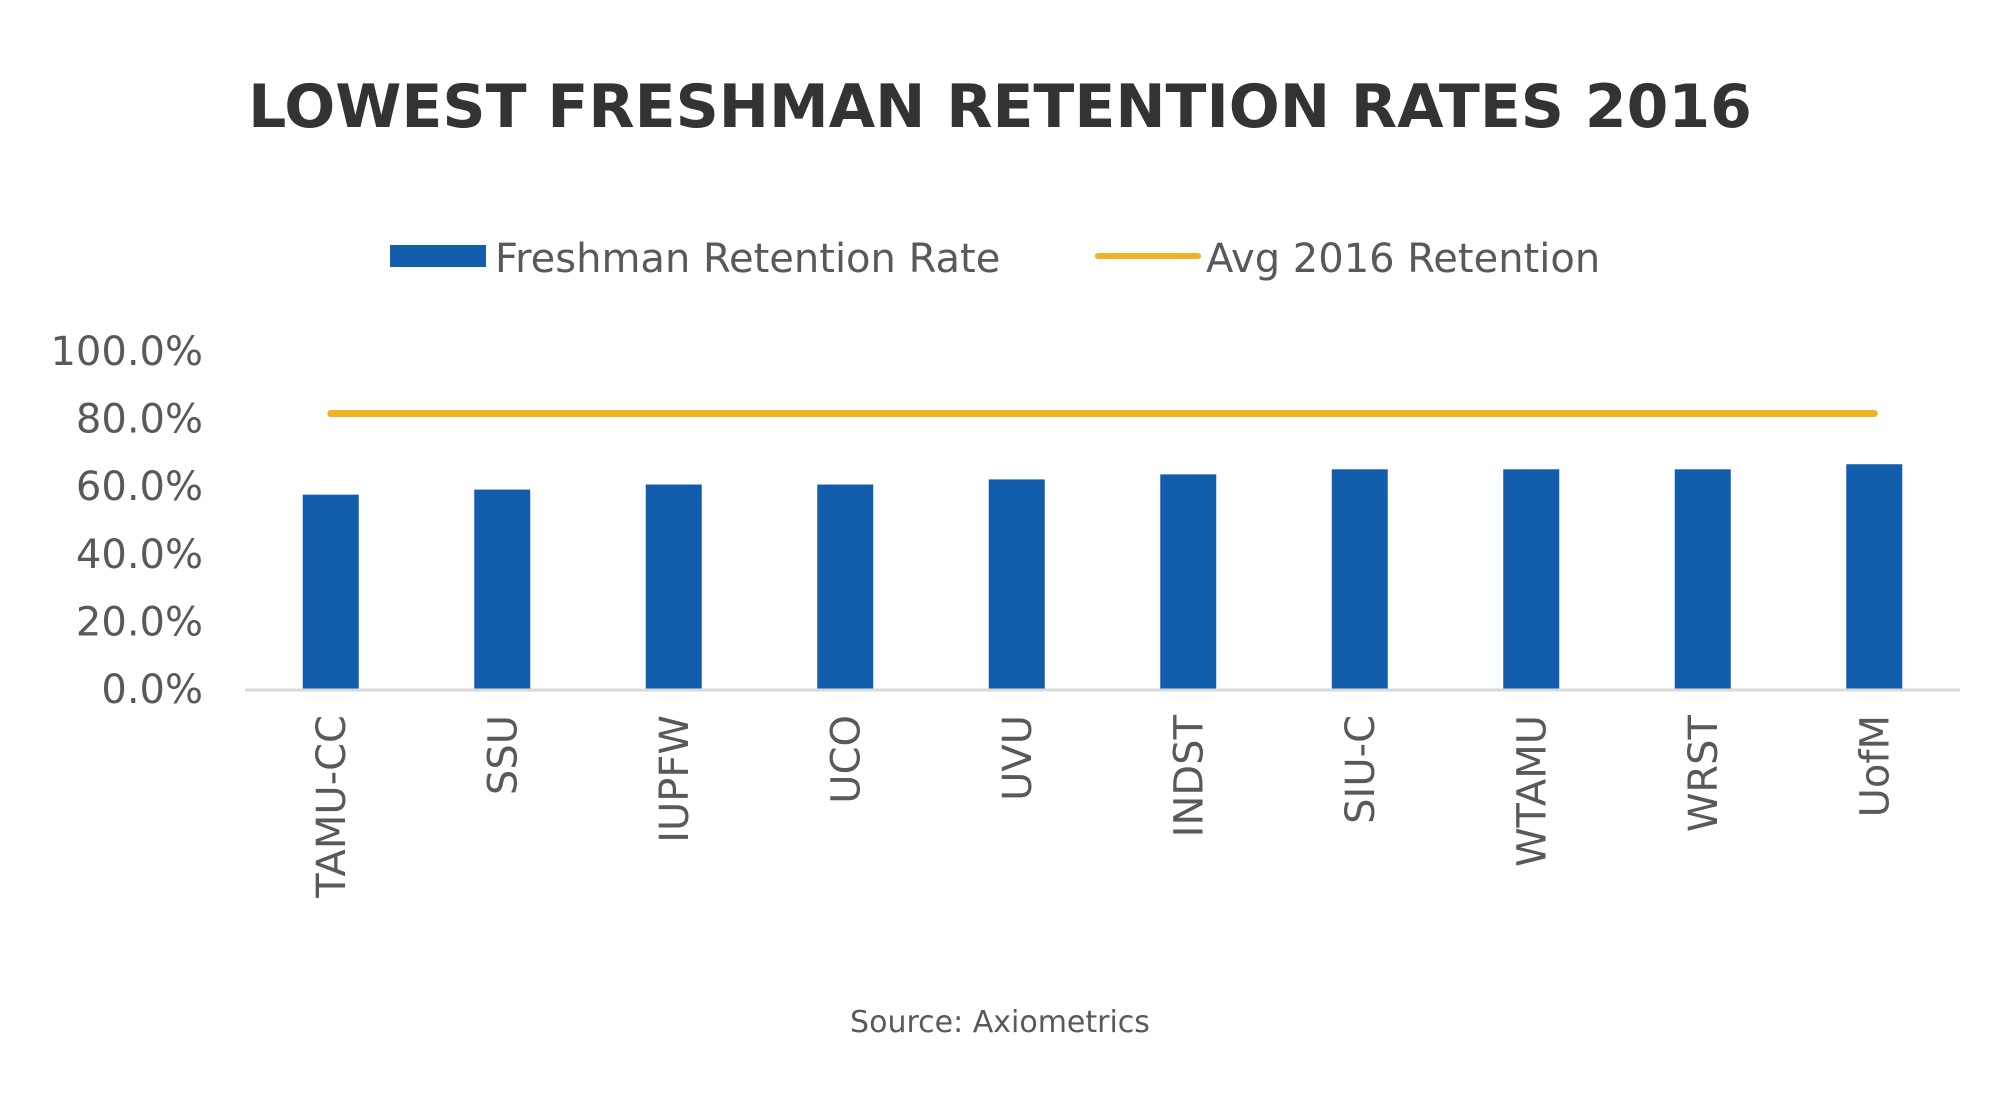 The height and width of the screenshot is (1108, 2000). What do you see at coordinates (126, 352) in the screenshot?
I see `y-tick-label: 100.0%` at bounding box center [126, 352].